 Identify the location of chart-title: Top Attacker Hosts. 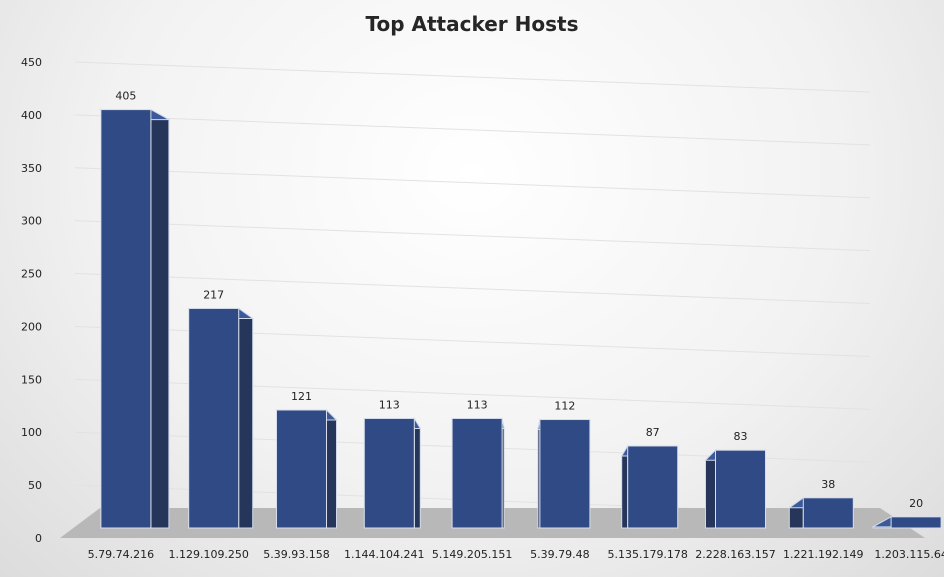
(472, 24).